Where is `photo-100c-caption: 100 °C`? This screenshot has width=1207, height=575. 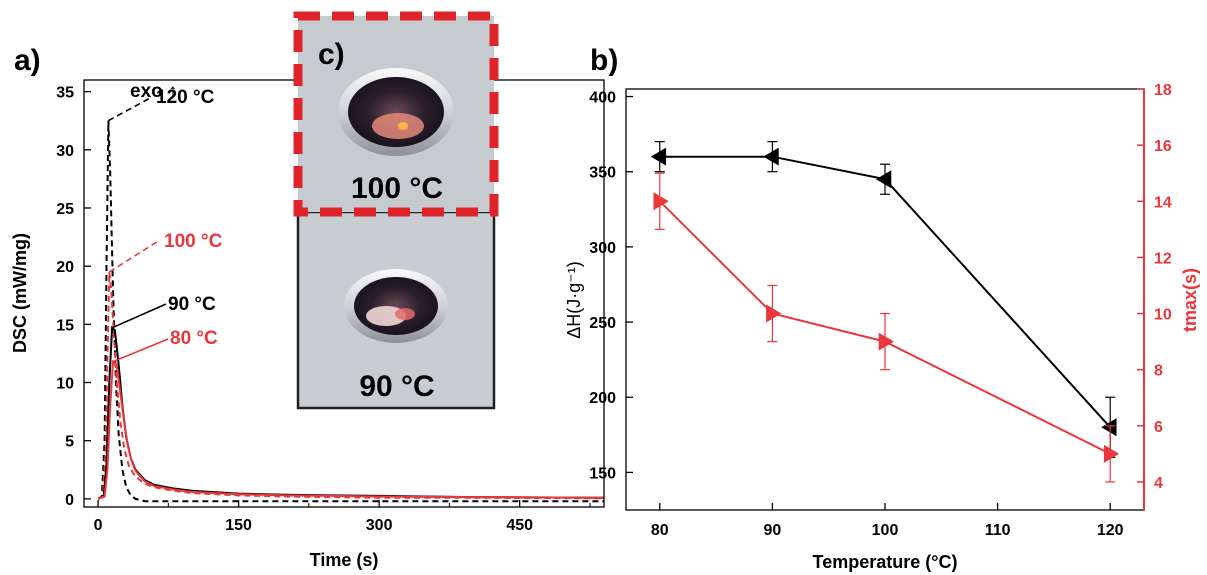
photo-100c-caption: 100 °C is located at coordinates (397, 188).